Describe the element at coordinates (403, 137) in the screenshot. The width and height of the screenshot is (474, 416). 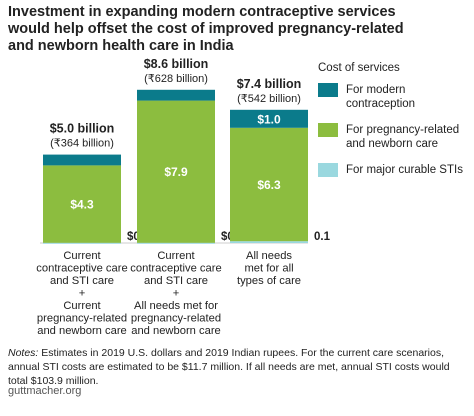
I see `legend-label: For pregnancy-related and newborn care` at that location.